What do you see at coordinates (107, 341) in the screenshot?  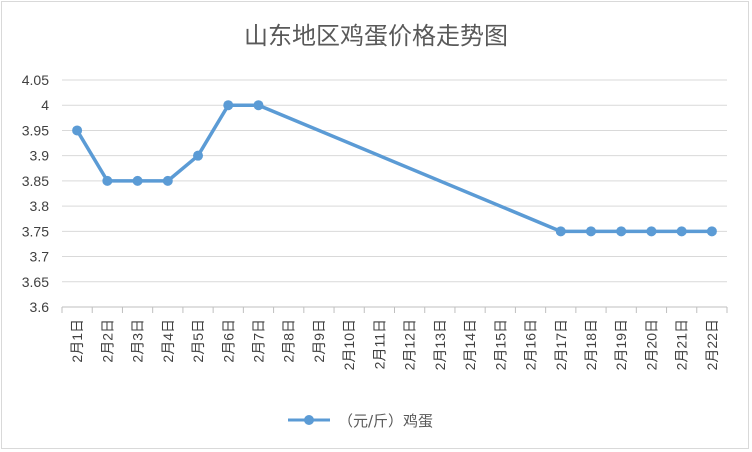 I see `x-tick-label: 2月2日` at bounding box center [107, 341].